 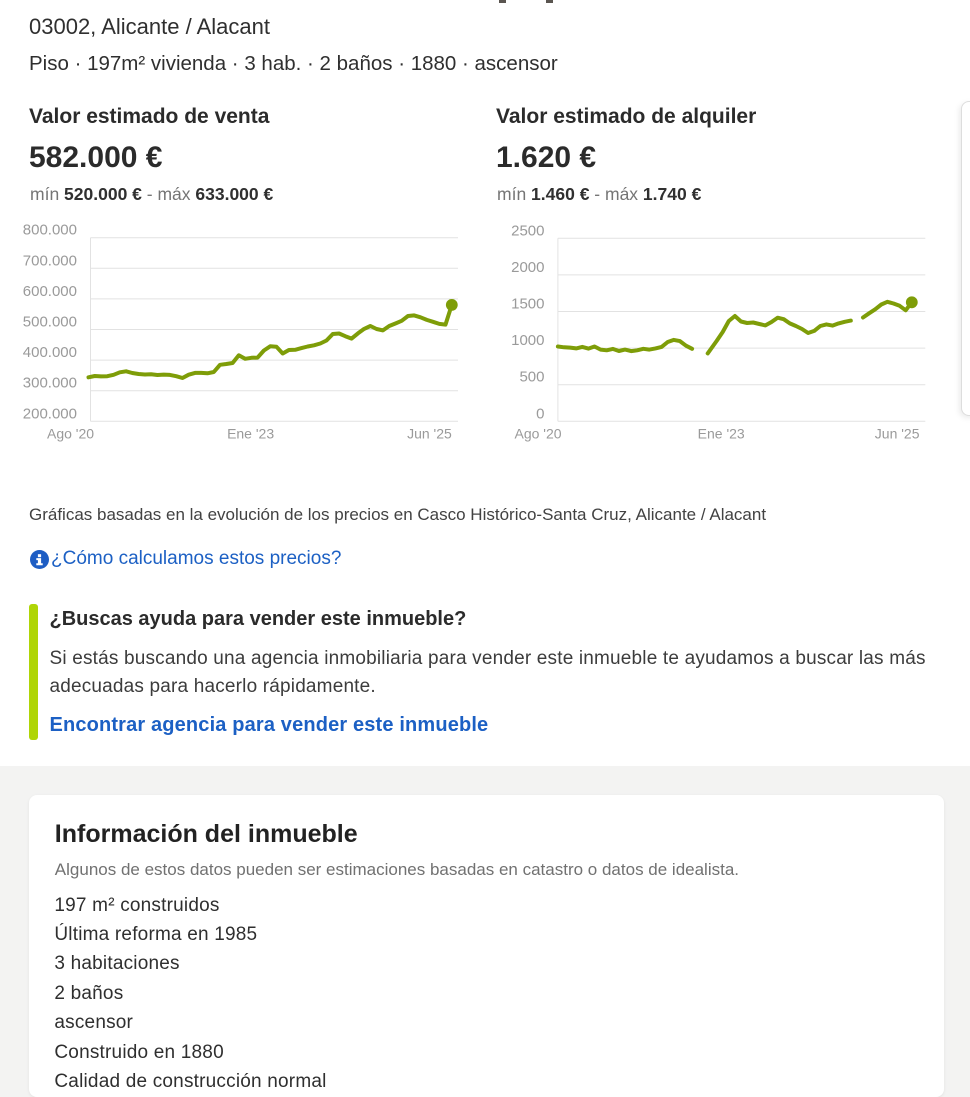 What do you see at coordinates (50, 260) in the screenshot?
I see `svg-text: 700.000` at bounding box center [50, 260].